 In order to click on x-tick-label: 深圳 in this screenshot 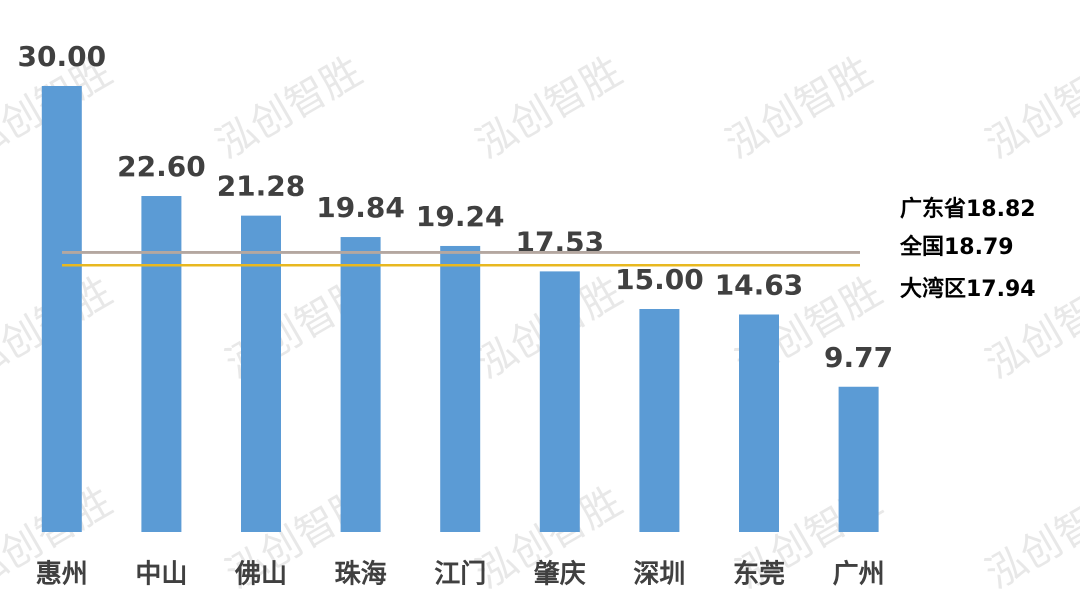, I will do `click(659, 575)`.